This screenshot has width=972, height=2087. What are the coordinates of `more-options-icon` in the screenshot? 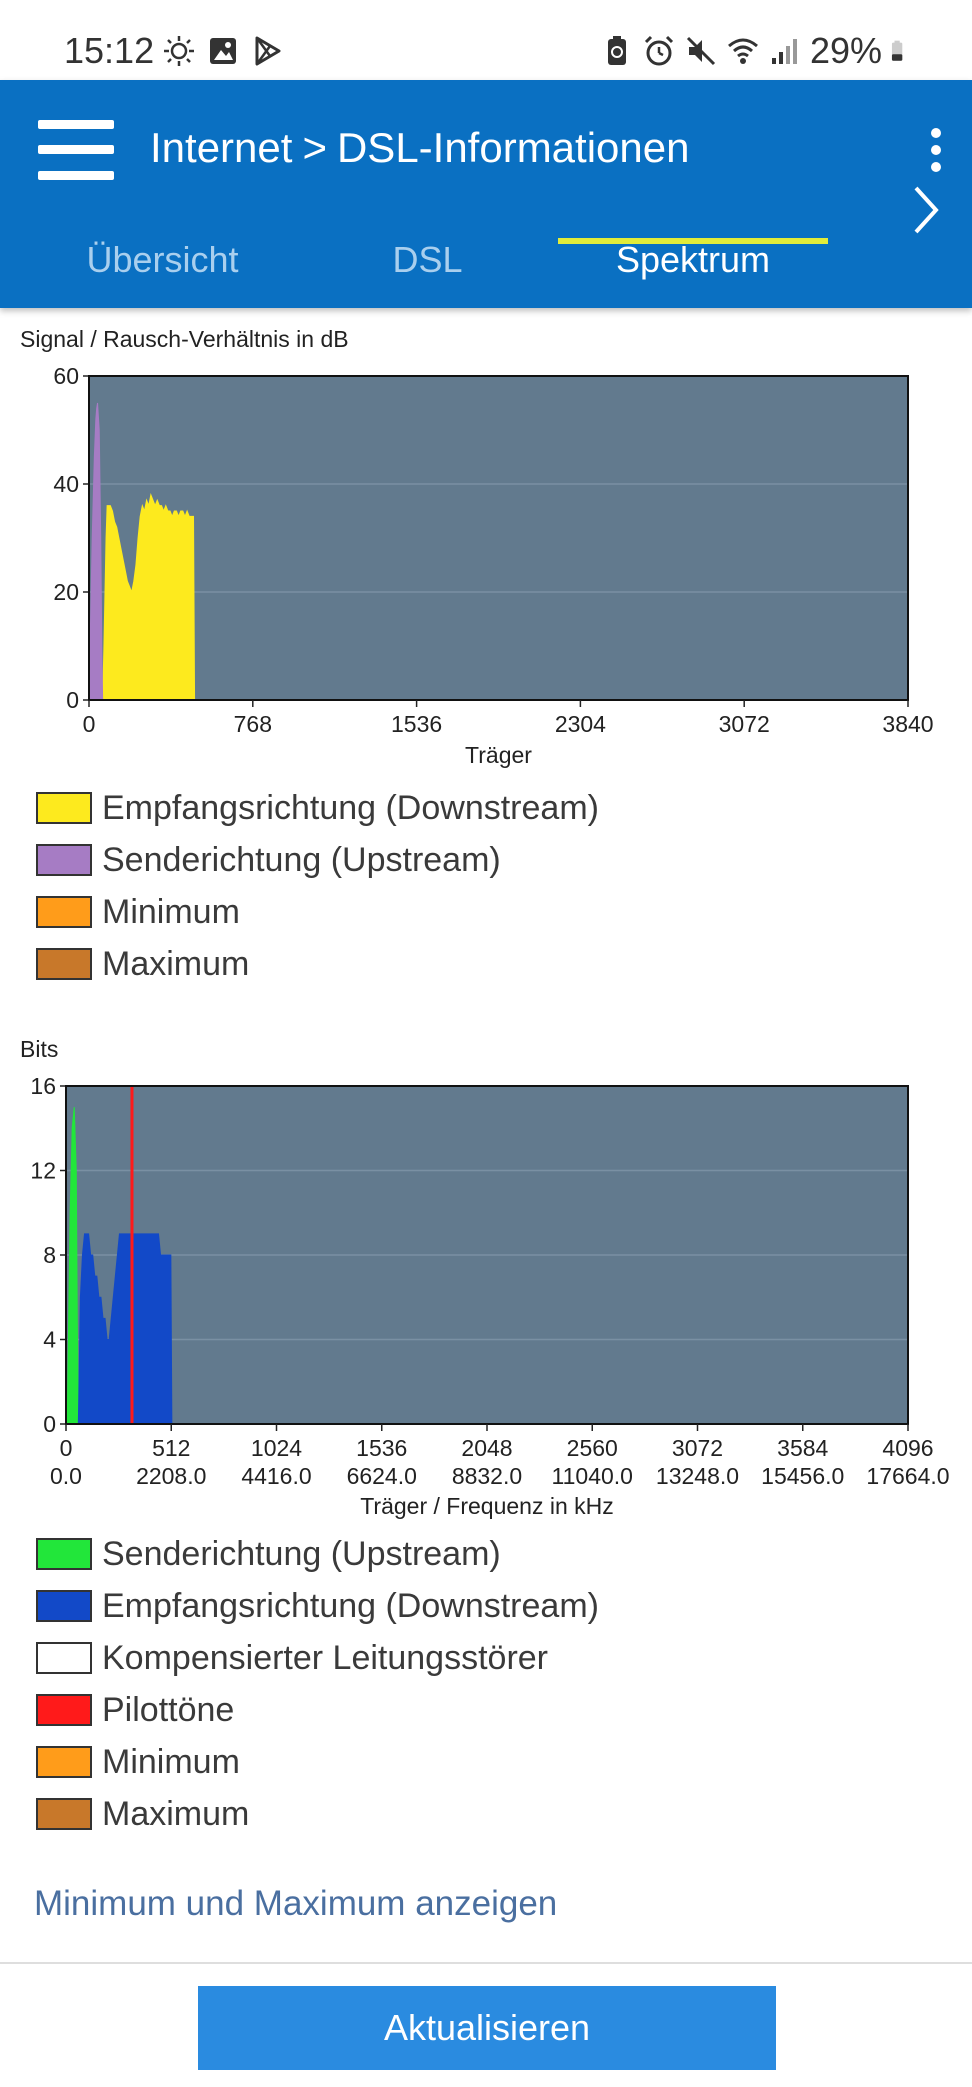 It's located at (936, 150).